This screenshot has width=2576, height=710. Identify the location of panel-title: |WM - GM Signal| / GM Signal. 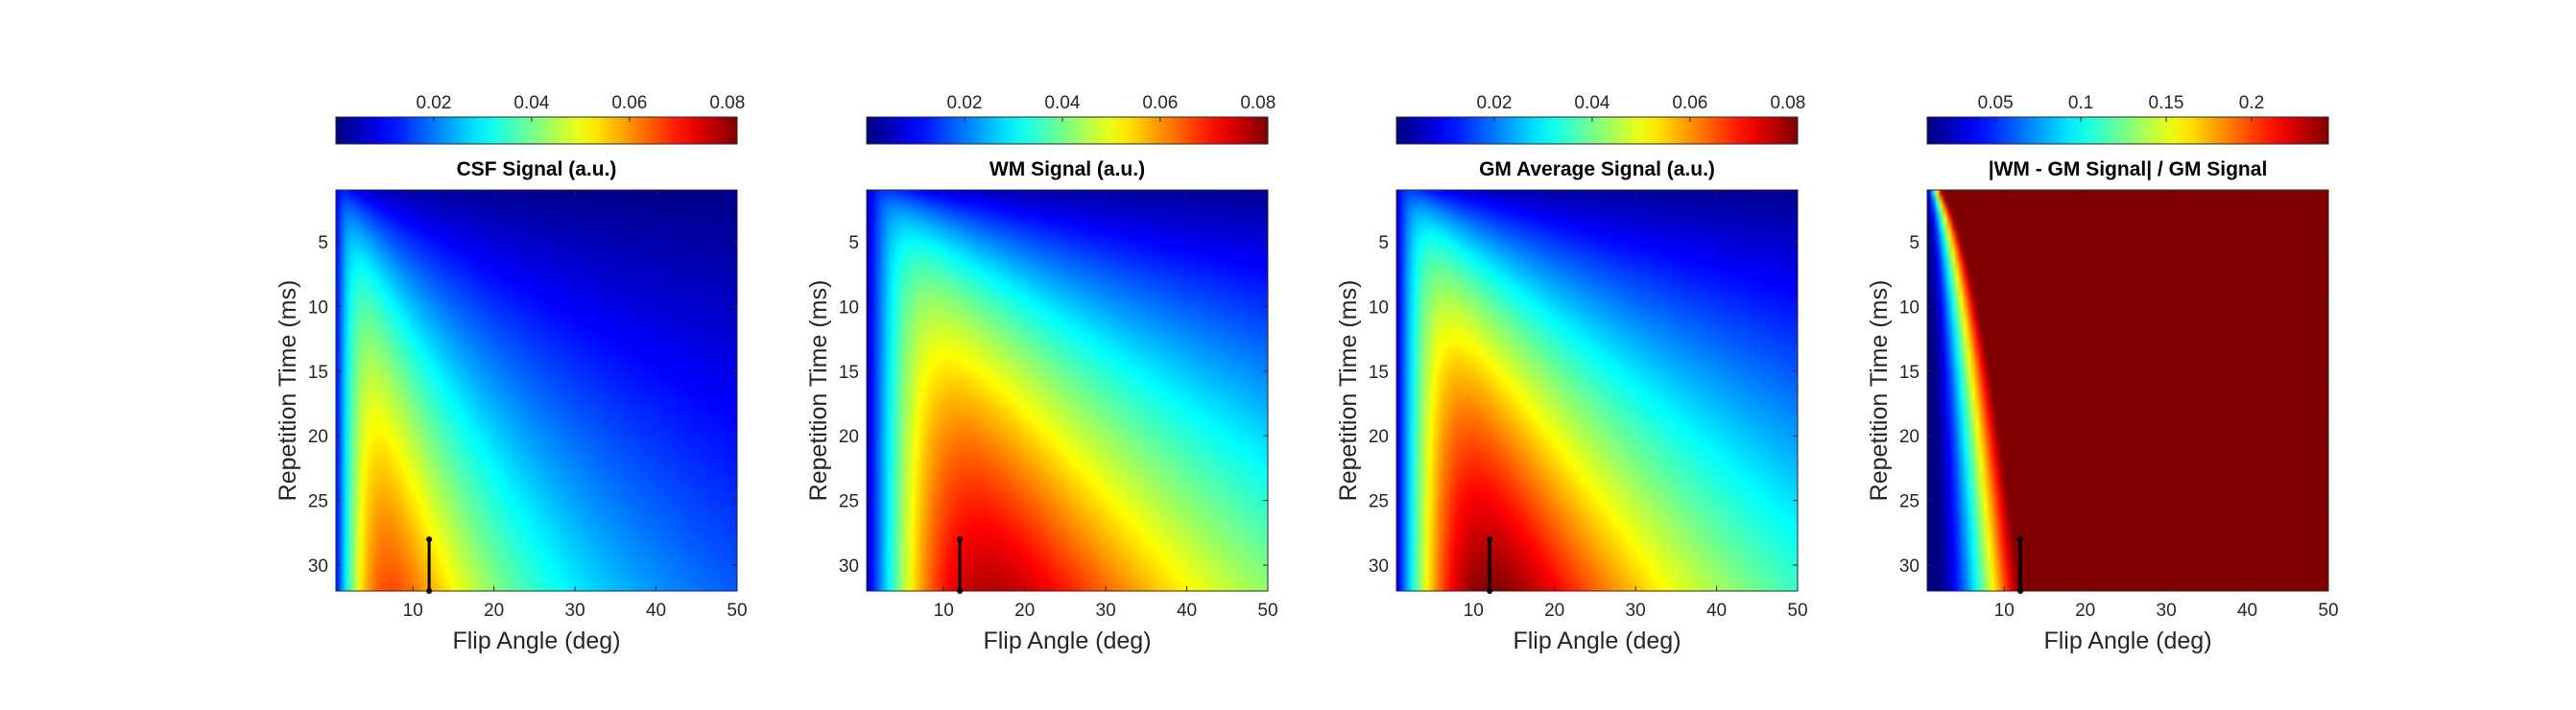
(2128, 169).